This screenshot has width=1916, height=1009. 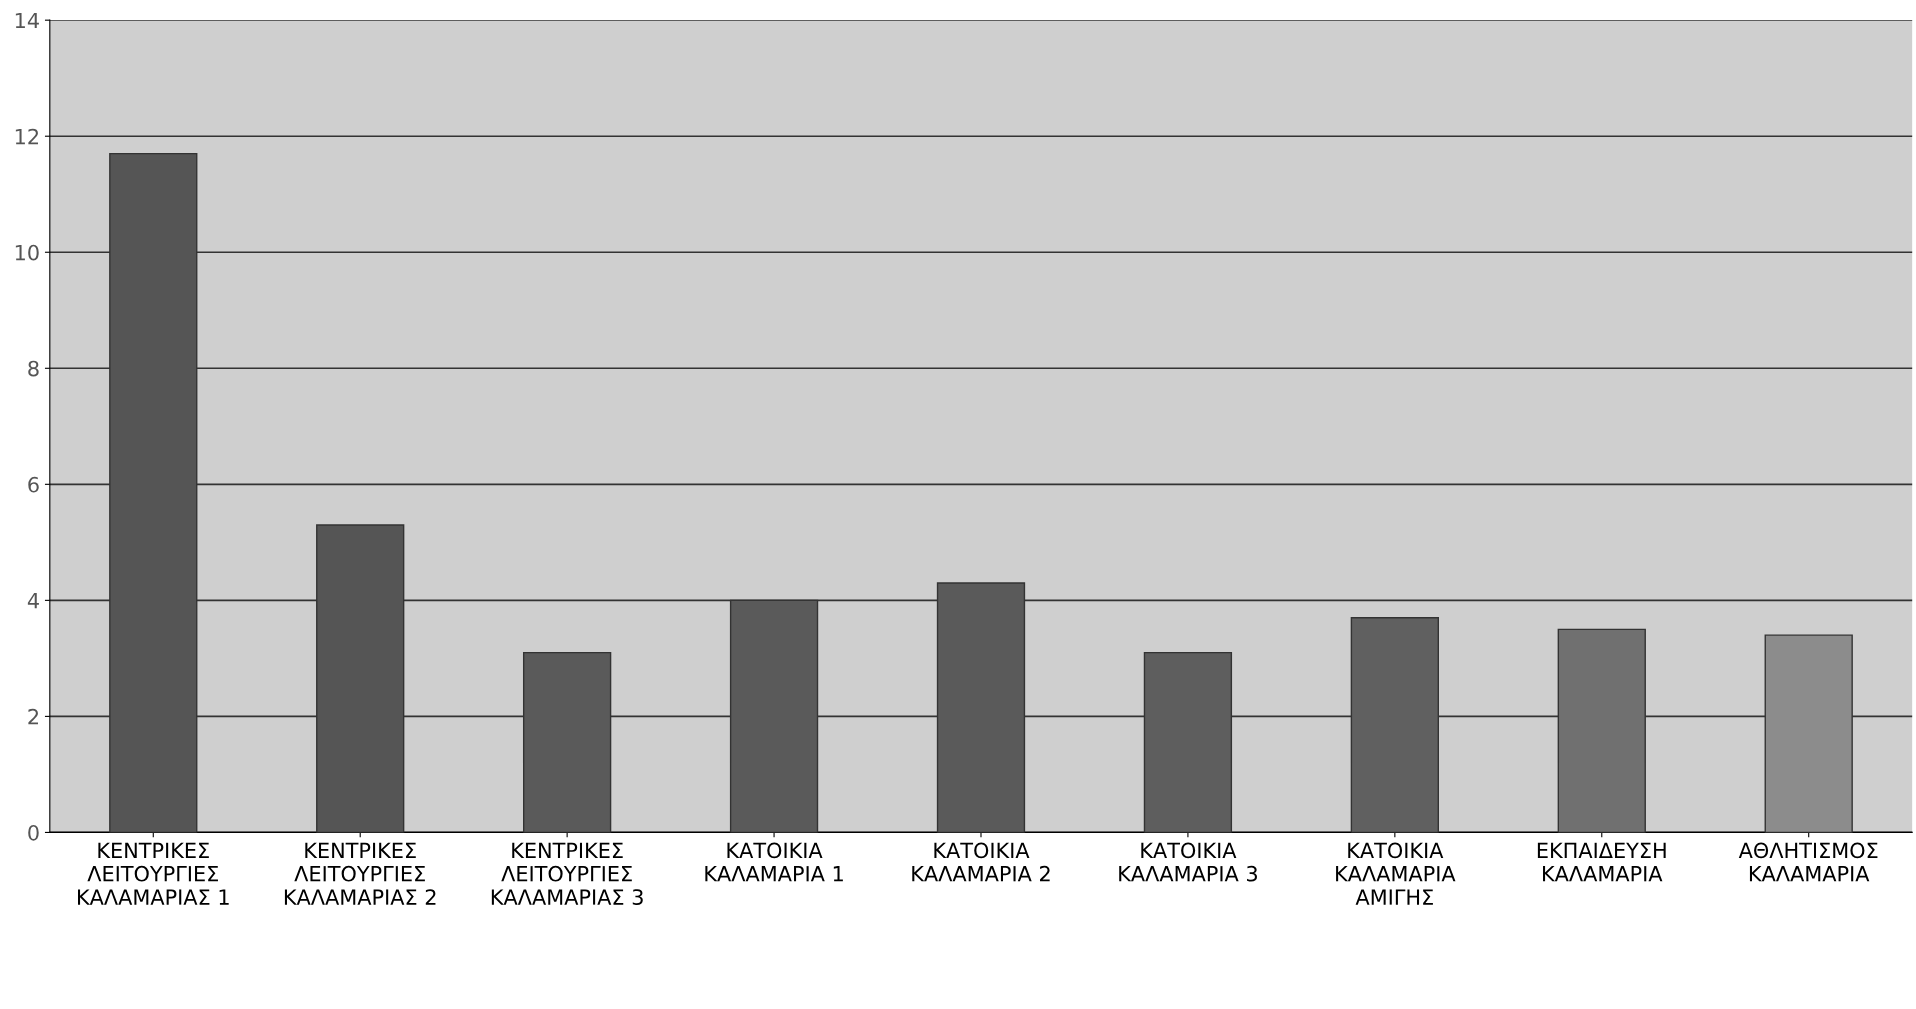 What do you see at coordinates (1601, 862) in the screenshot?
I see `x-tick-label: ΕΚΠΑΙΔΕΥΣΗ ΚΑΛΑΜΑΡΙΑ` at bounding box center [1601, 862].